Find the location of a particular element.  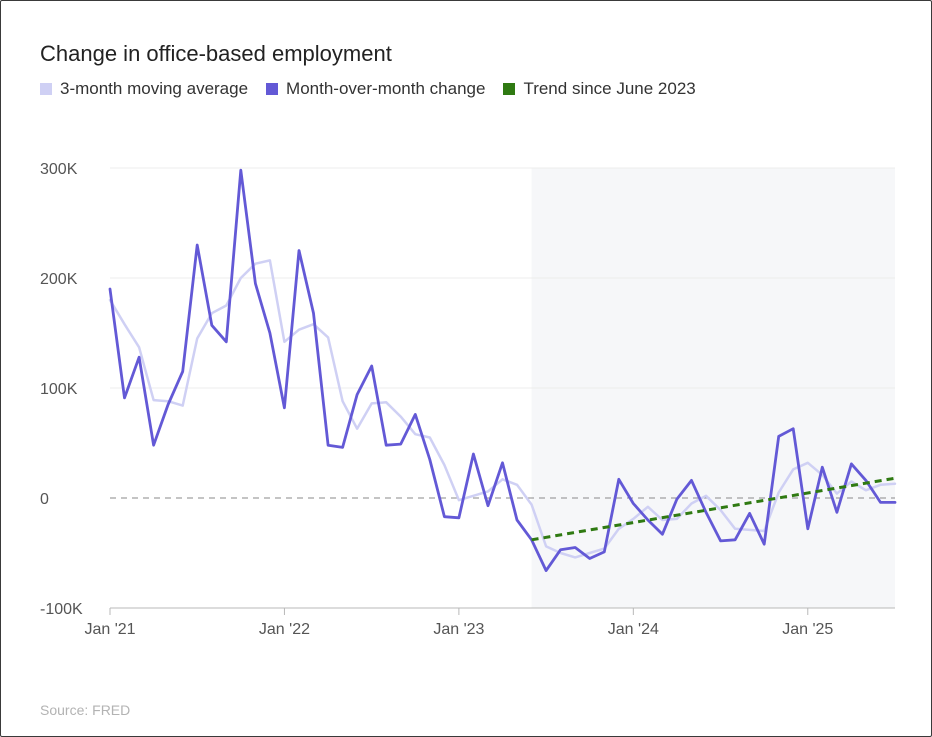

source-note: Source: FRED is located at coordinates (85, 710).